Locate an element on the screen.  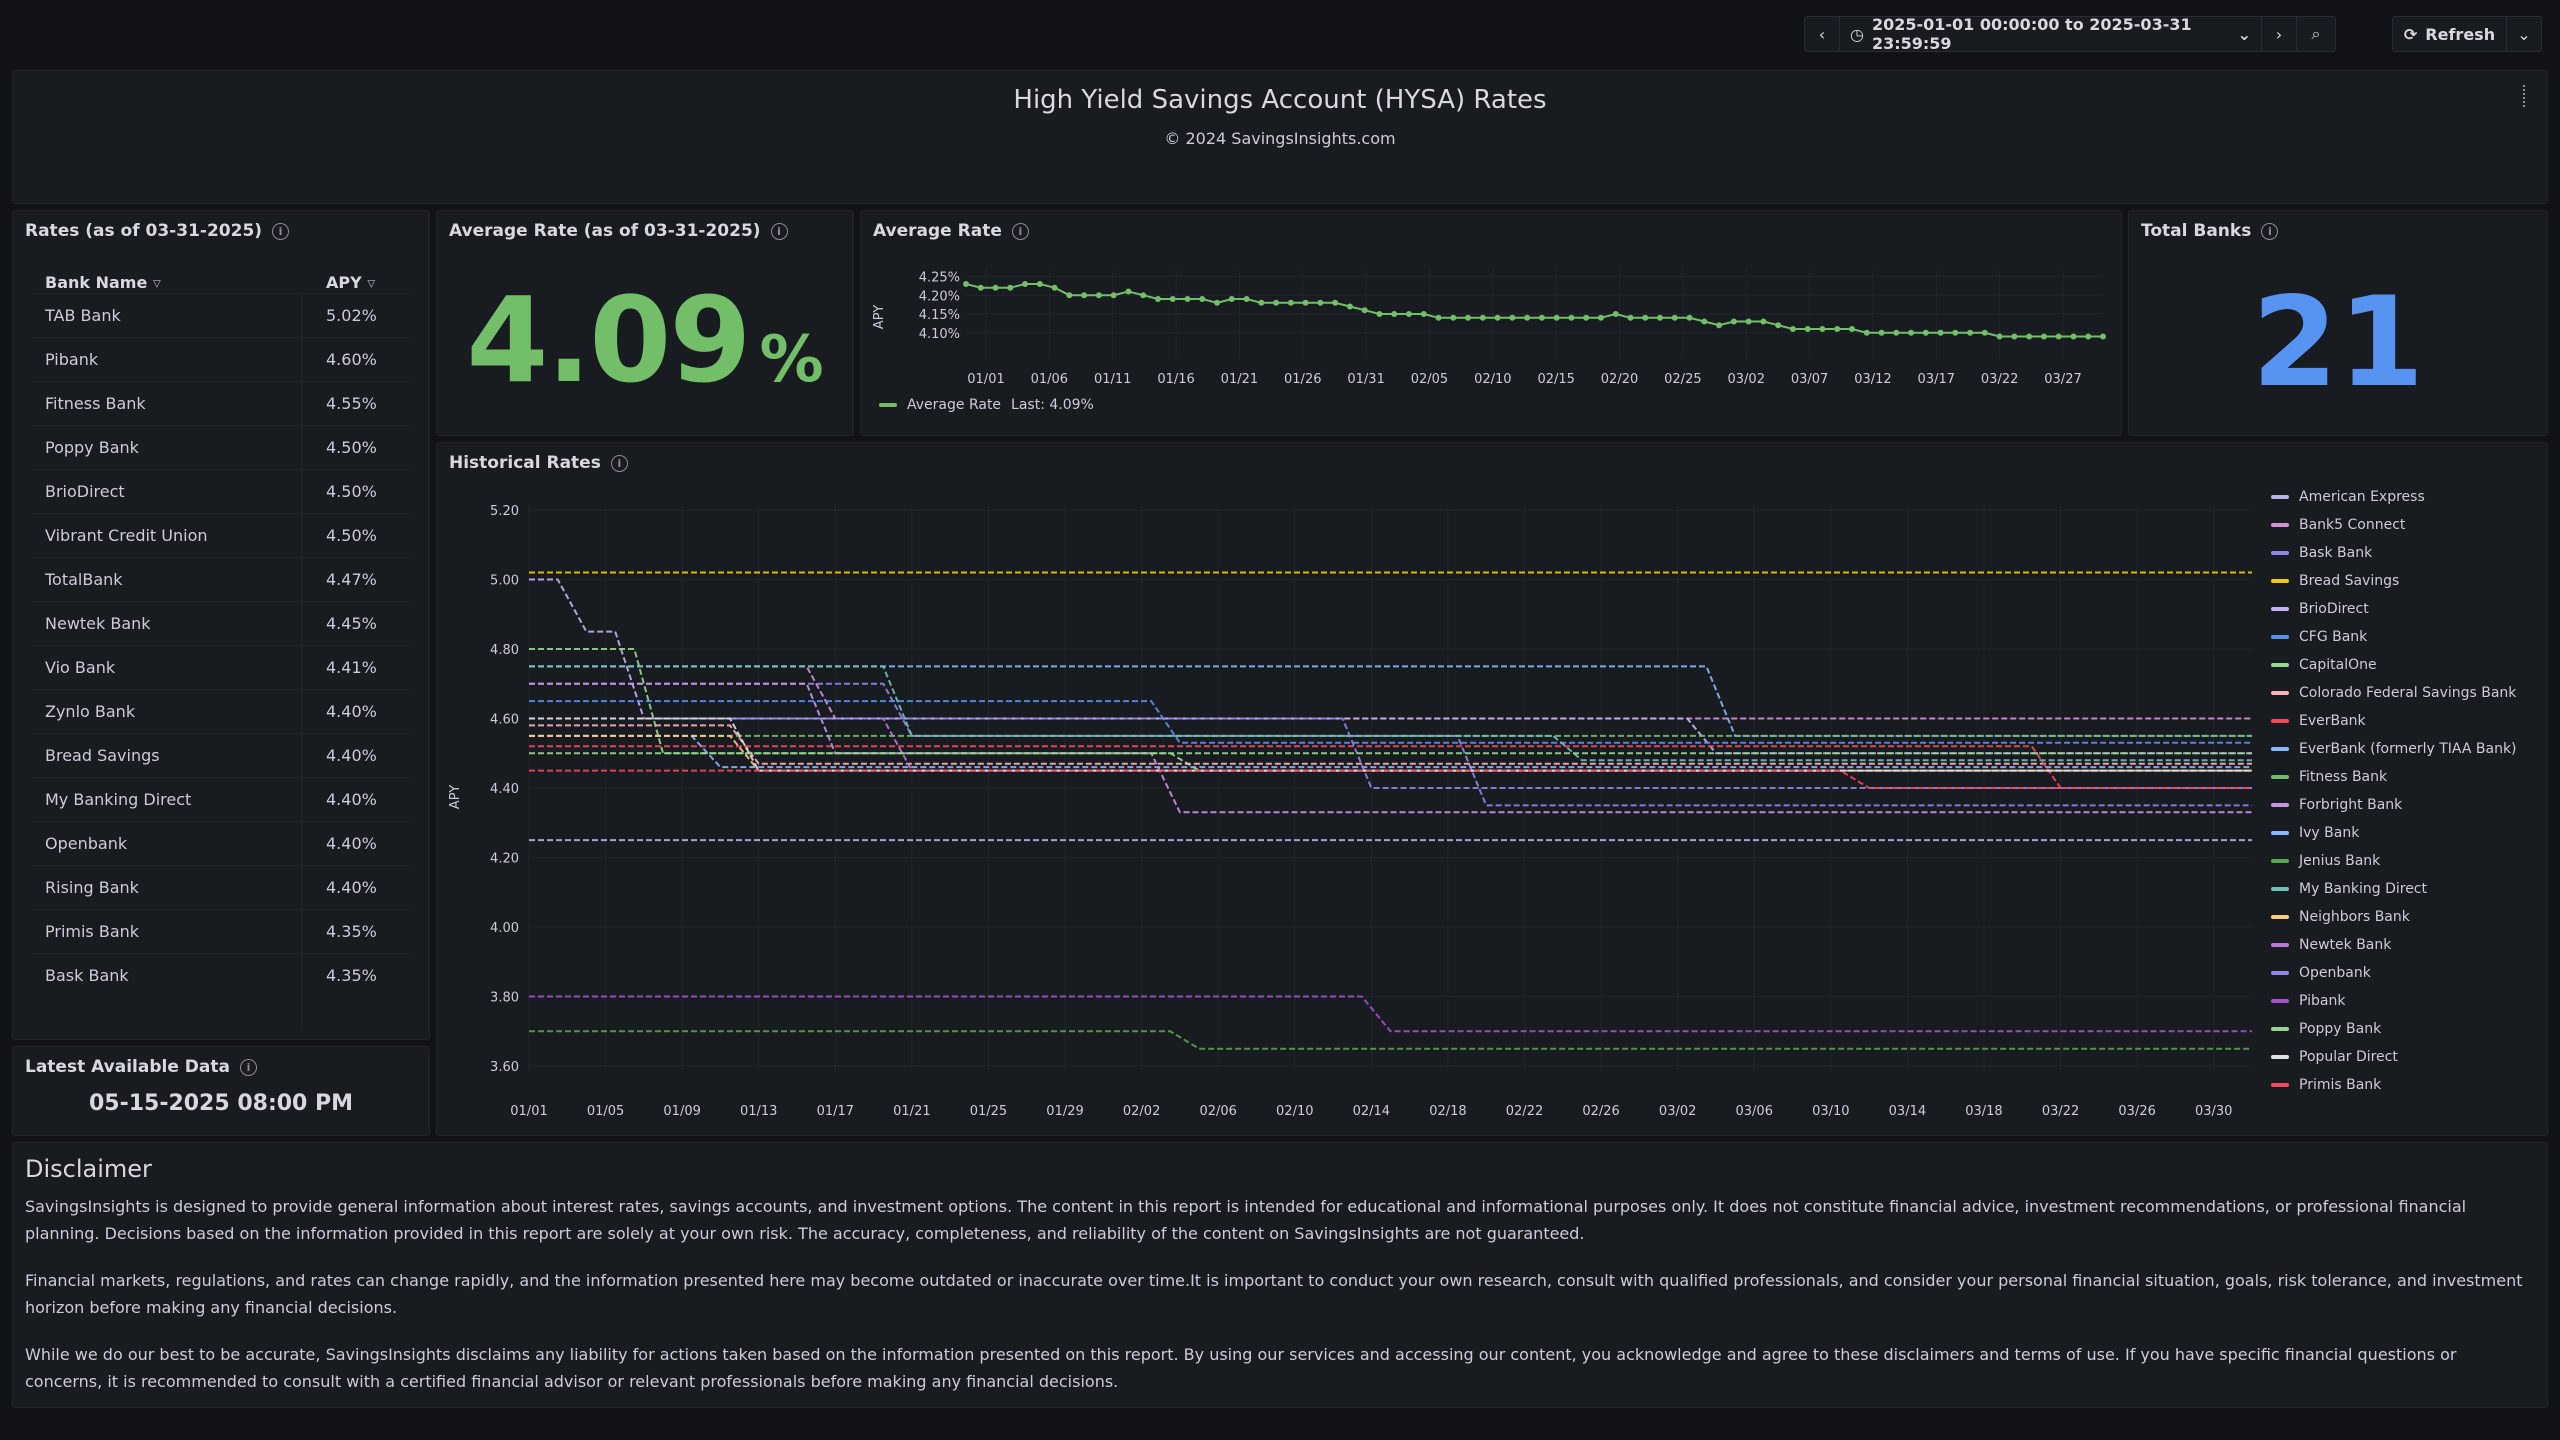
table-row: BrioDirect 4.50% is located at coordinates (221, 491).